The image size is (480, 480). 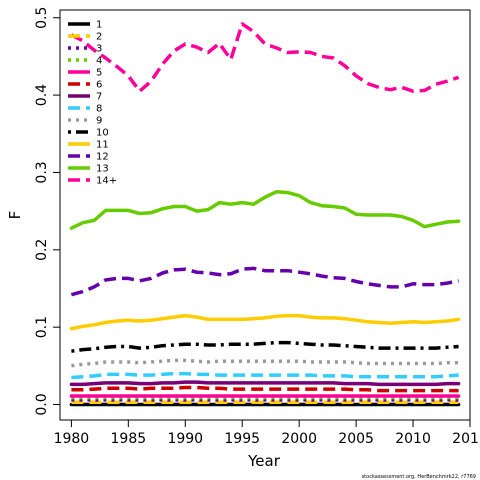 I want to click on legend-label: 9, so click(x=99, y=121).